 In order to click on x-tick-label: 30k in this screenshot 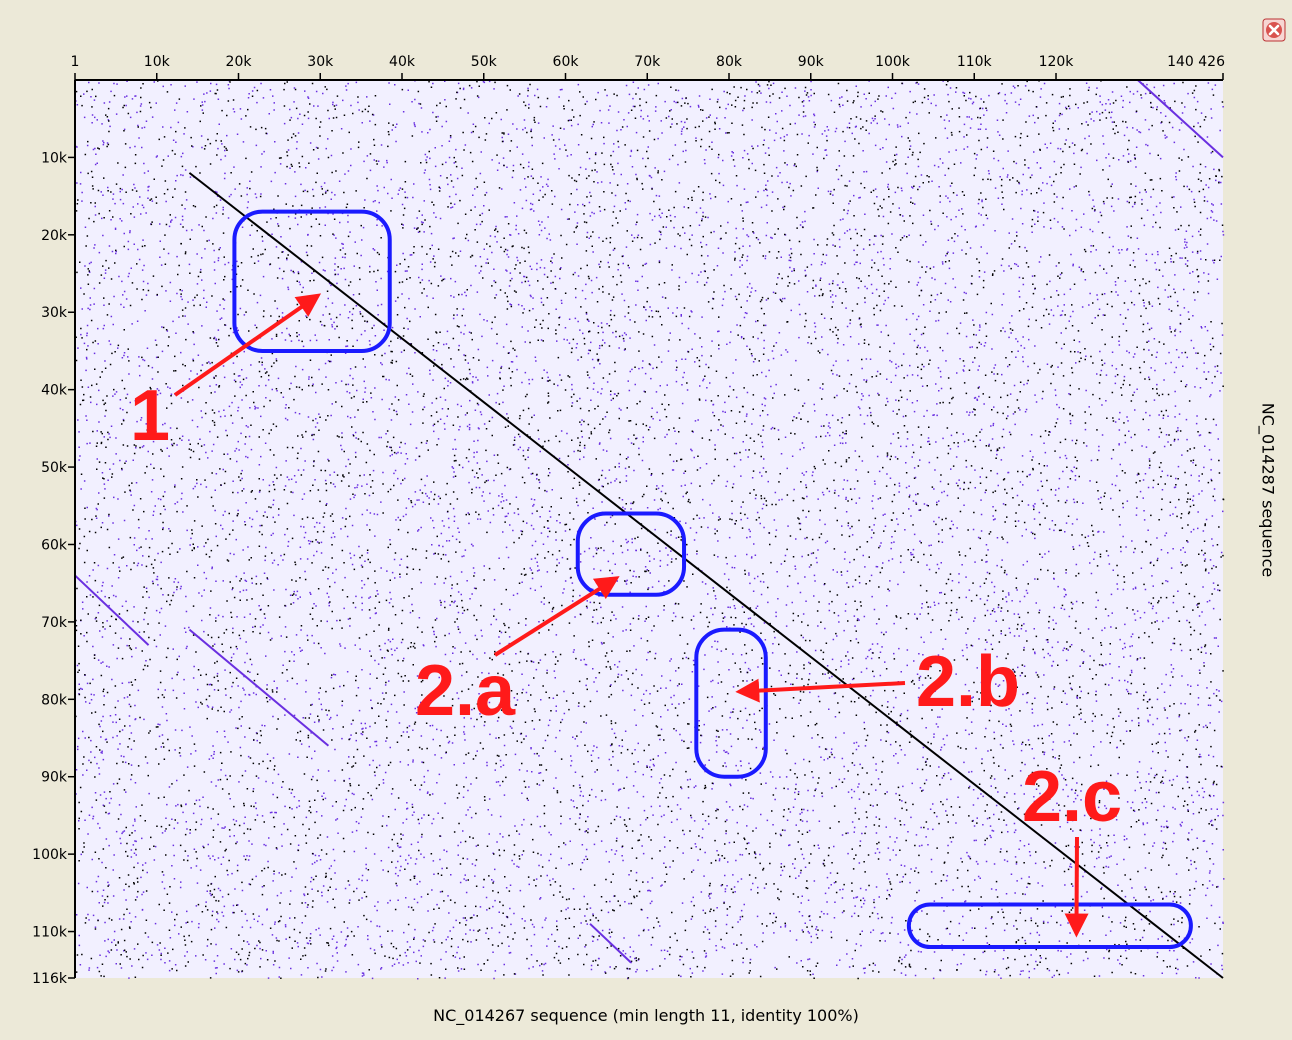, I will do `click(320, 62)`.